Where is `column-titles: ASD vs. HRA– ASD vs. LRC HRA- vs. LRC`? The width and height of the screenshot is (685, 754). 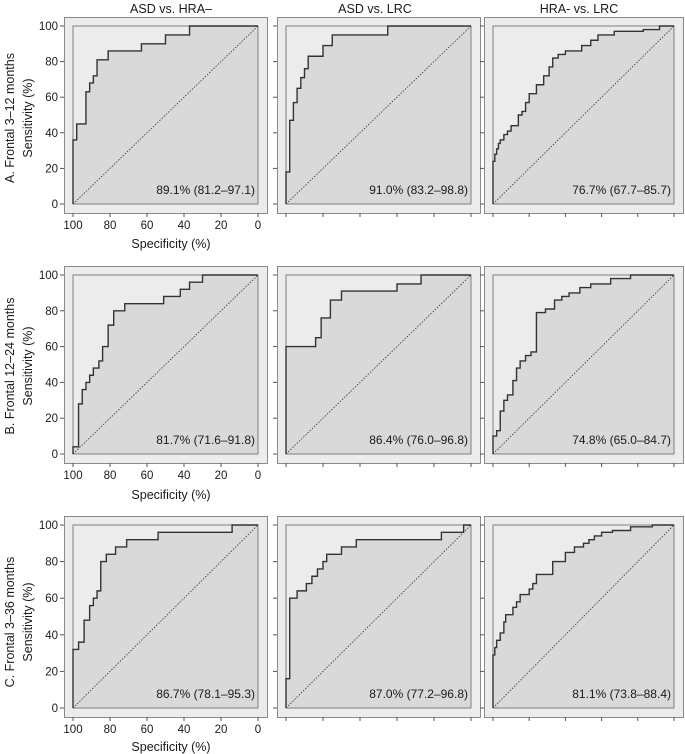
column-titles: ASD vs. HRA– ASD vs. LRC HRA- vs. LRC is located at coordinates (374, 9).